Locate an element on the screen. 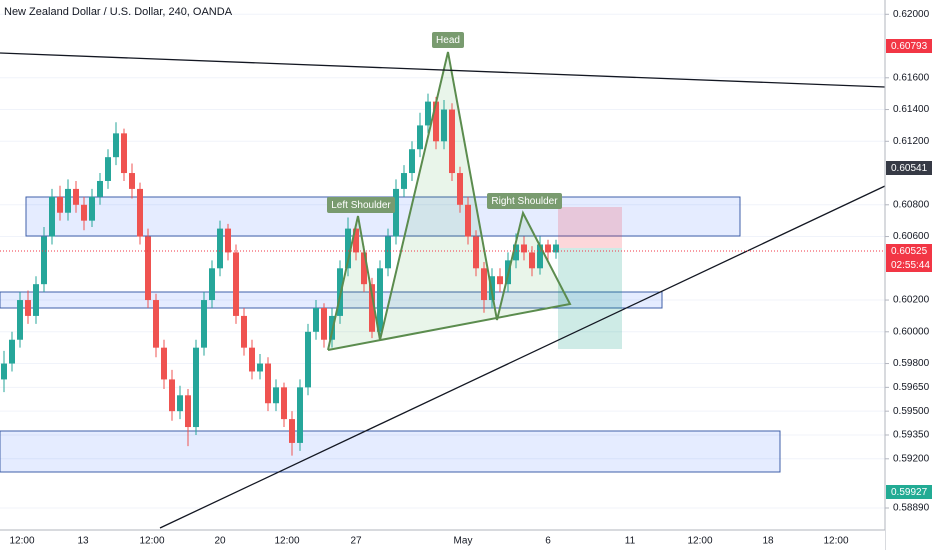 This screenshot has width=932, height=550. x-tick-label: 18 is located at coordinates (768, 541).